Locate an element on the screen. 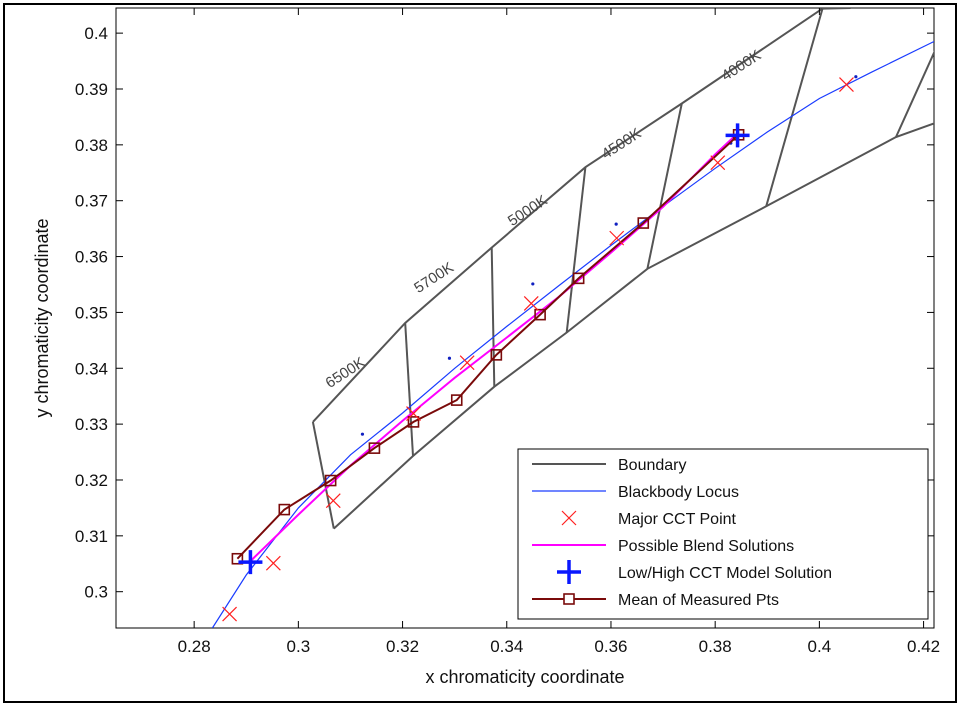 Image resolution: width=964 pixels, height=710 pixels. x-tick-label: 0.4 is located at coordinates (820, 646).